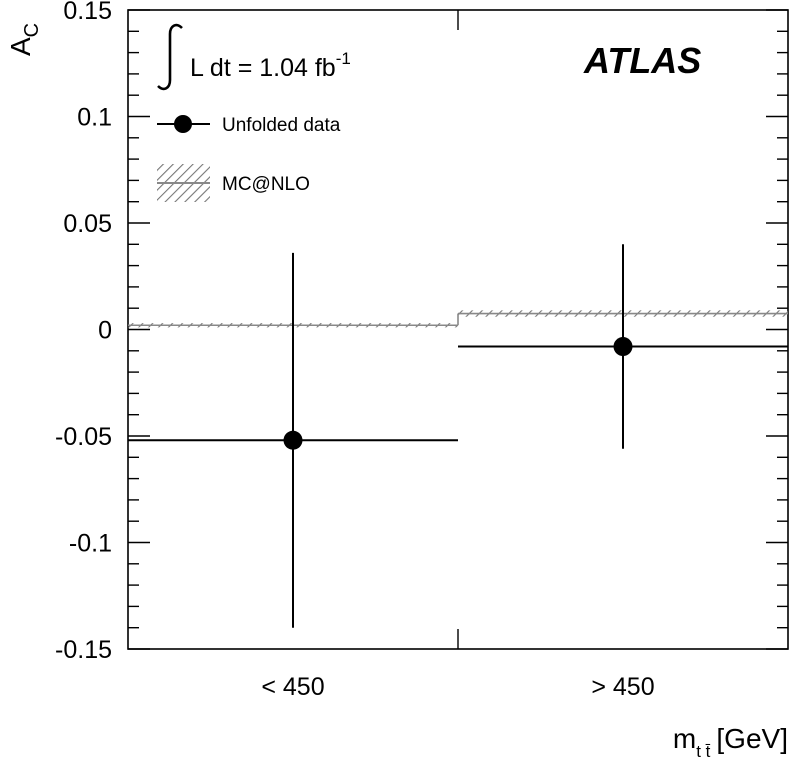  I want to click on luminosity-label: L dt = 1.04 fb-1, so click(254, 57).